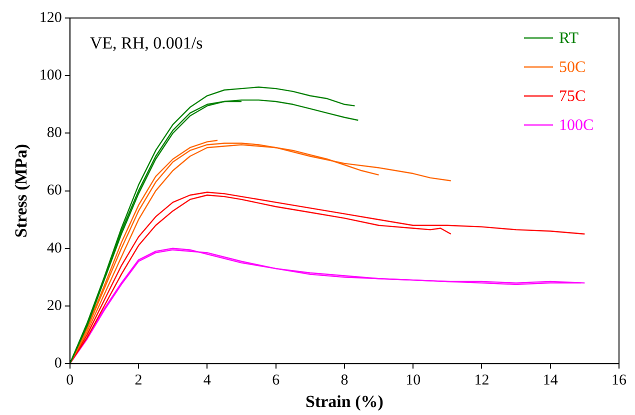  I want to click on y-tick-label: 20, so click(54, 306).